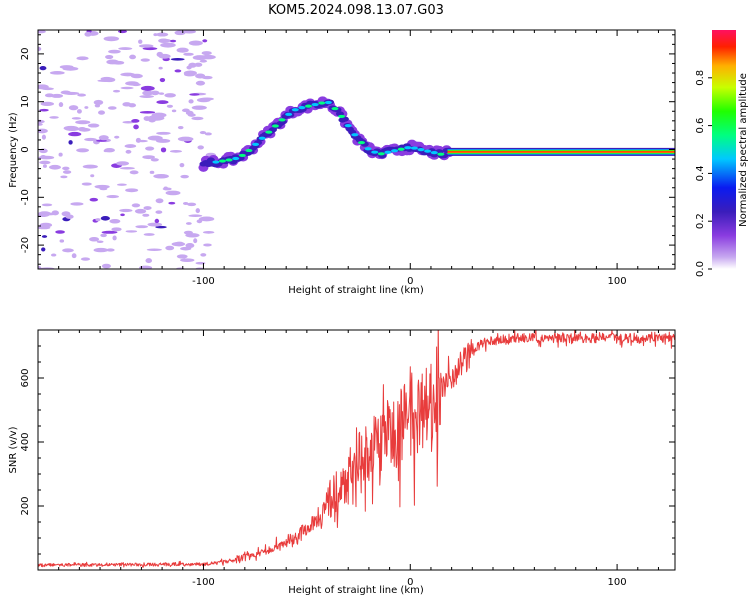 The image size is (750, 600). Describe the element at coordinates (356, 290) in the screenshot. I see `spectrogram-x-axis-label: Height of straight line (km)` at that location.